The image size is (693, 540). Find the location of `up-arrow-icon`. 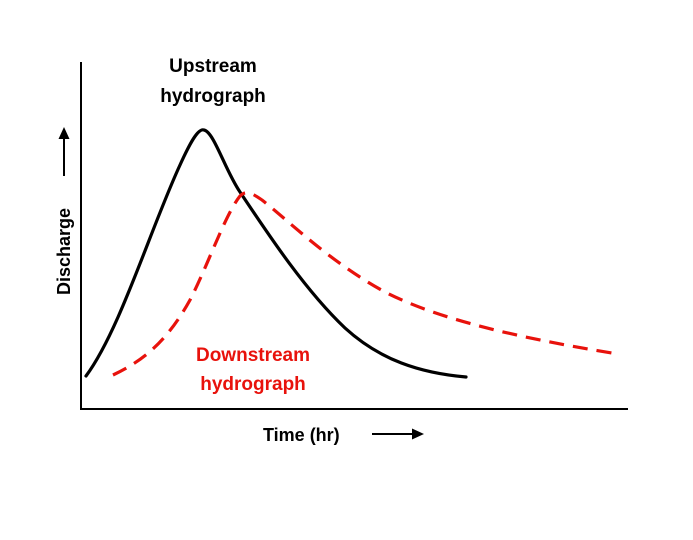

up-arrow-icon is located at coordinates (64, 151).